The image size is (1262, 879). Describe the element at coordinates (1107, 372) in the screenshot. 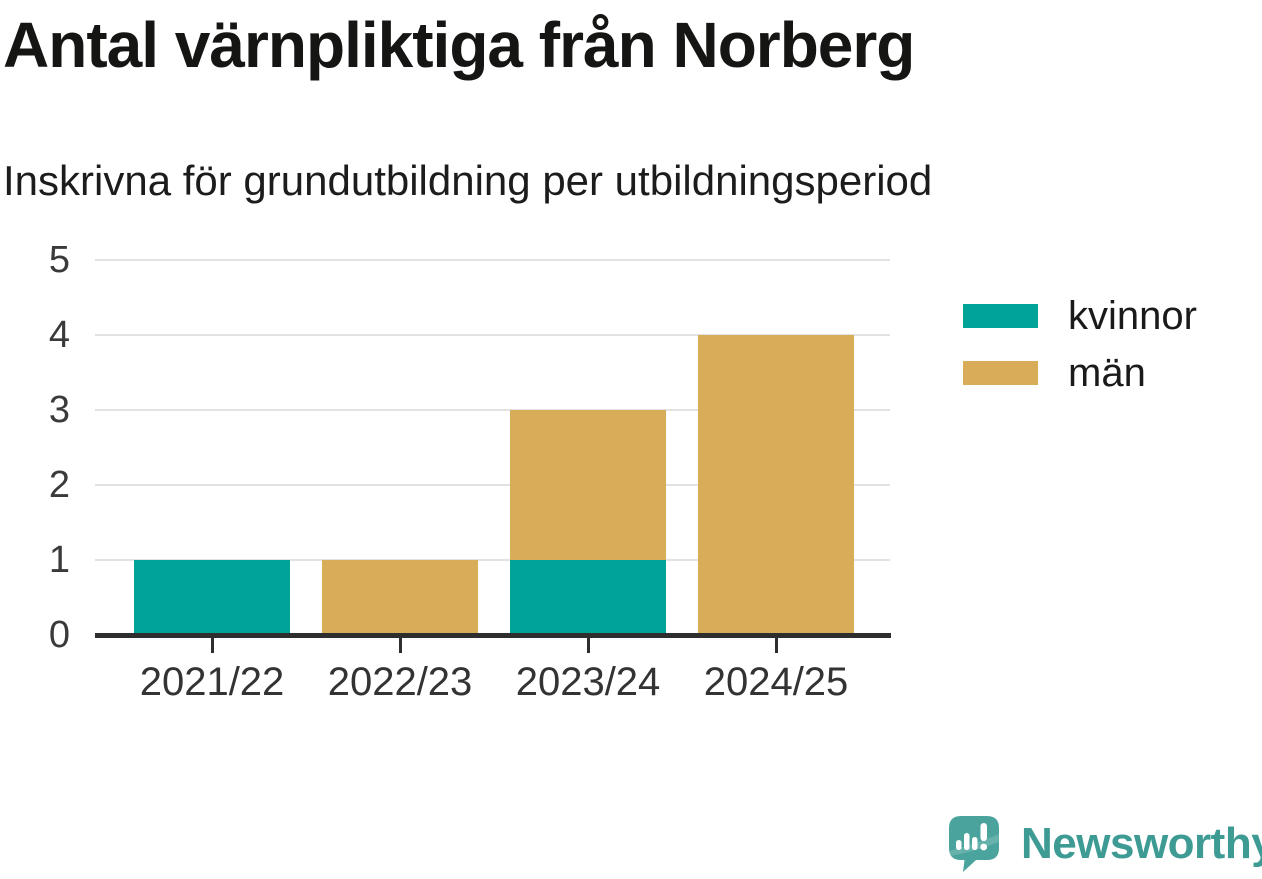

I see `legend-label-män: män` at that location.